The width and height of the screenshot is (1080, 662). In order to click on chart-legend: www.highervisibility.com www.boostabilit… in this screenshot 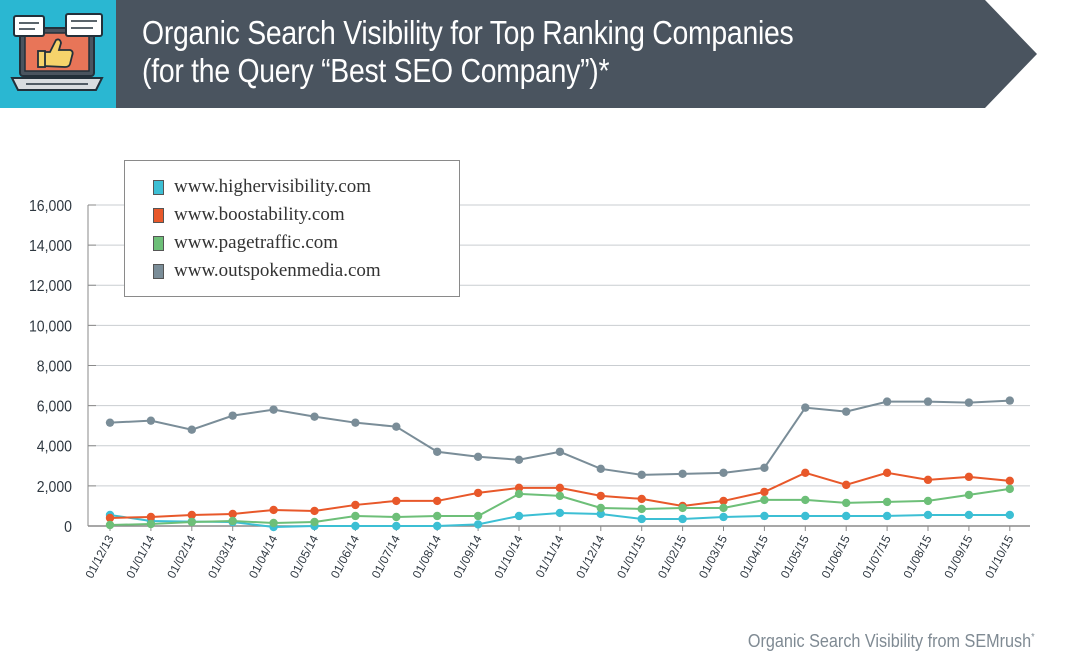, I will do `click(292, 228)`.